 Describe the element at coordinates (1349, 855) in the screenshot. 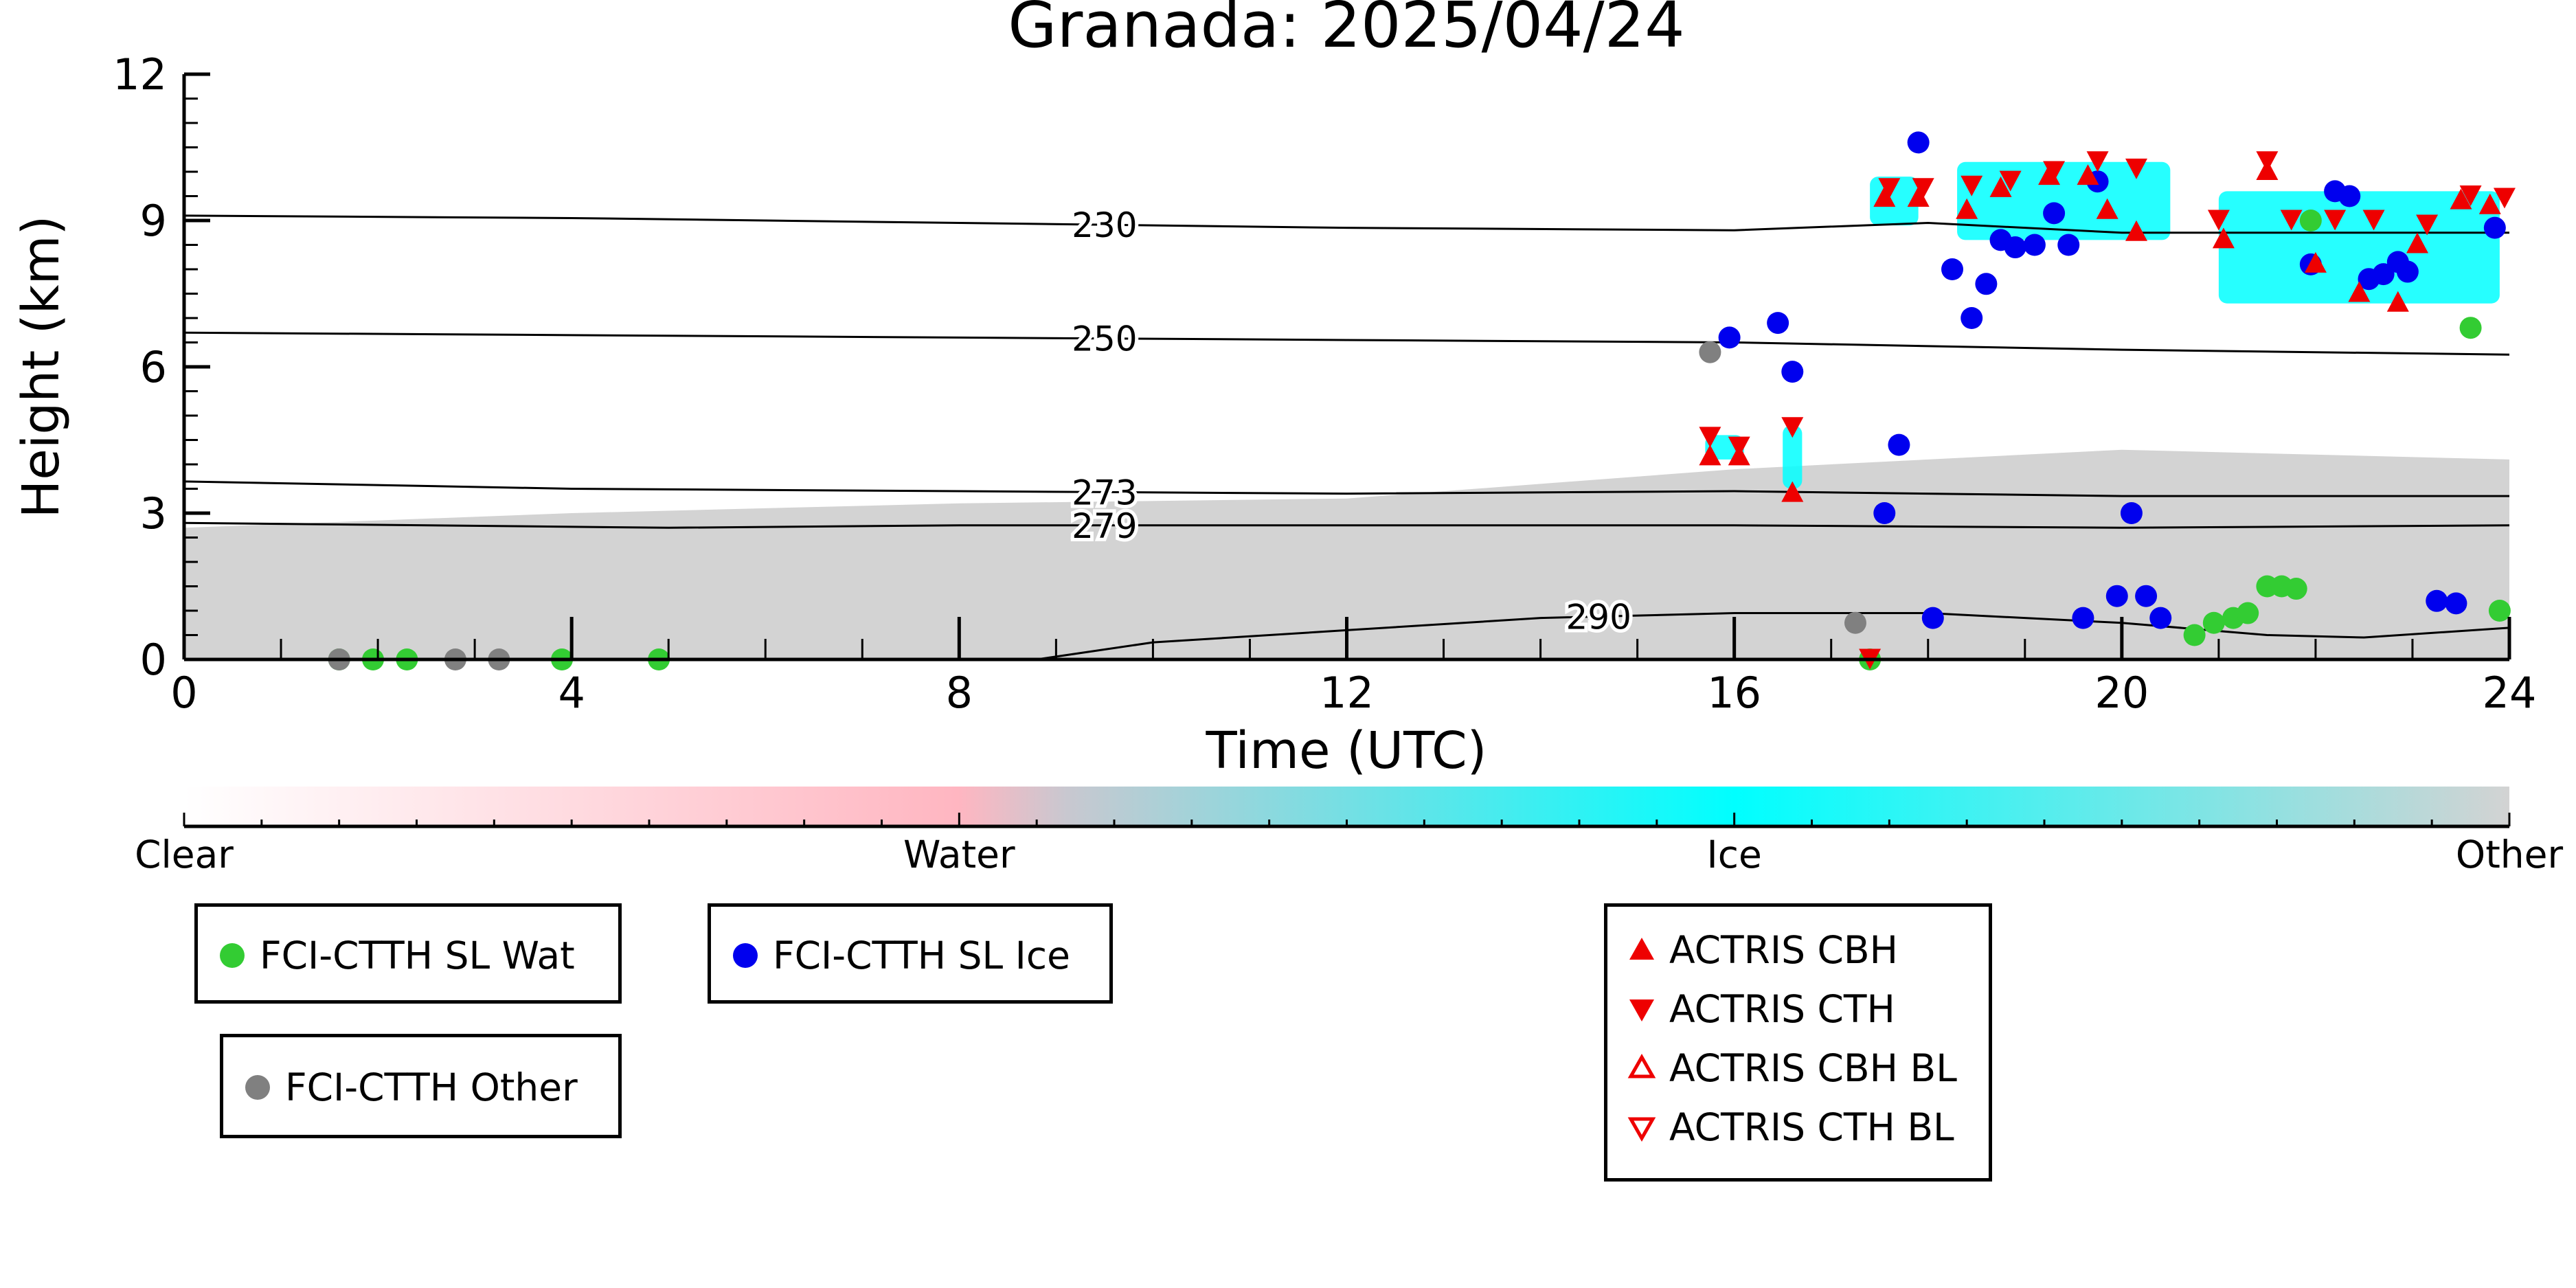

I see `colorbar-labels: Clear Water Ice Other` at that location.